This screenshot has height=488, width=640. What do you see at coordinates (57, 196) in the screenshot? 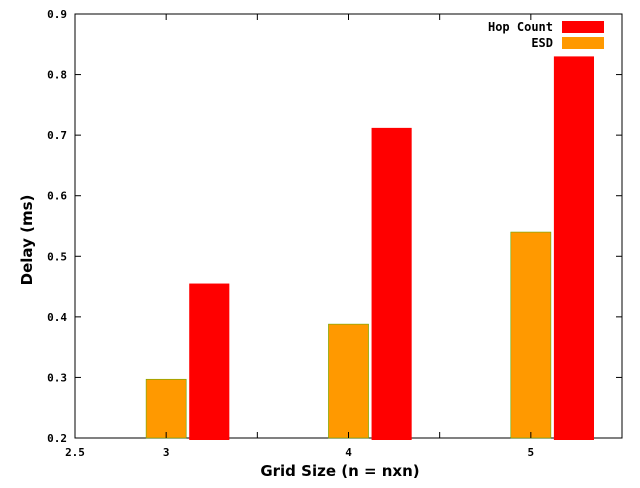
I see `y-tick-label: 0.6` at bounding box center [57, 196].